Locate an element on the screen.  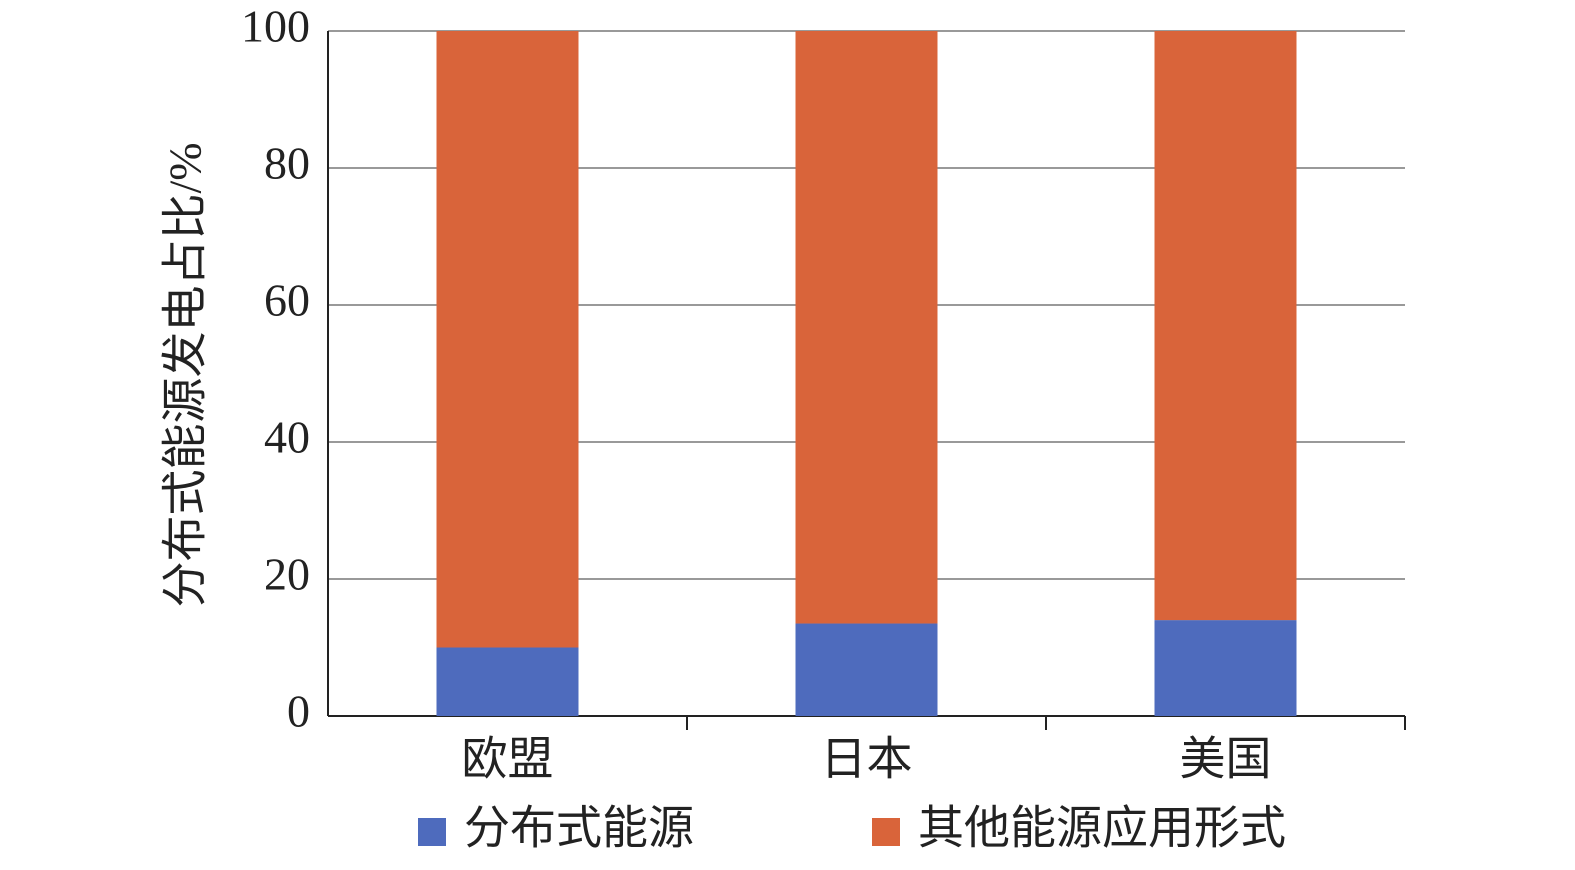
y-tick-label: 100 is located at coordinates (275, 26).